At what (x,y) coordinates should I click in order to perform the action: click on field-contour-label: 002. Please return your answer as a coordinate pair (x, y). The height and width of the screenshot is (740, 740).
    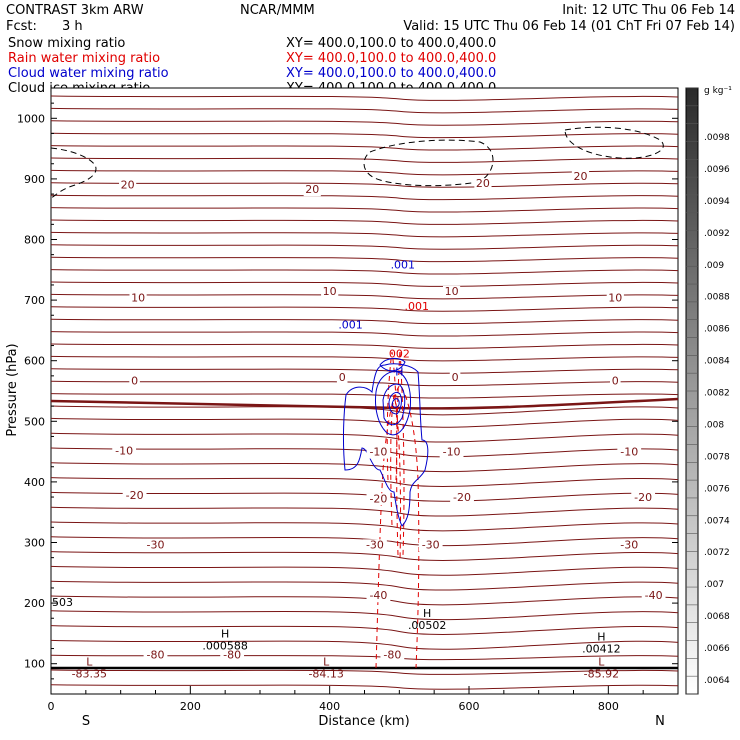
    Looking at the image, I should click on (399, 353).